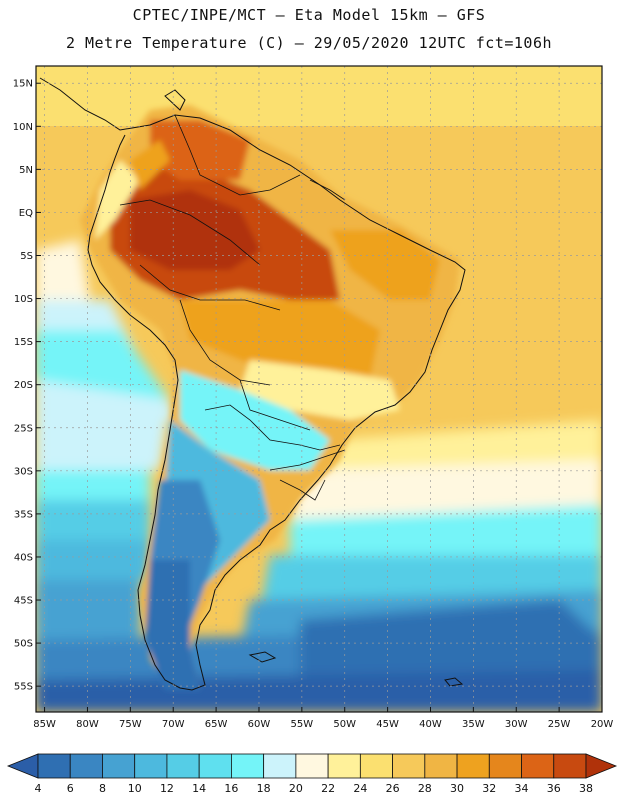  Describe the element at coordinates (302, 724) in the screenshot. I see `lon-tick-label: 55W` at that location.